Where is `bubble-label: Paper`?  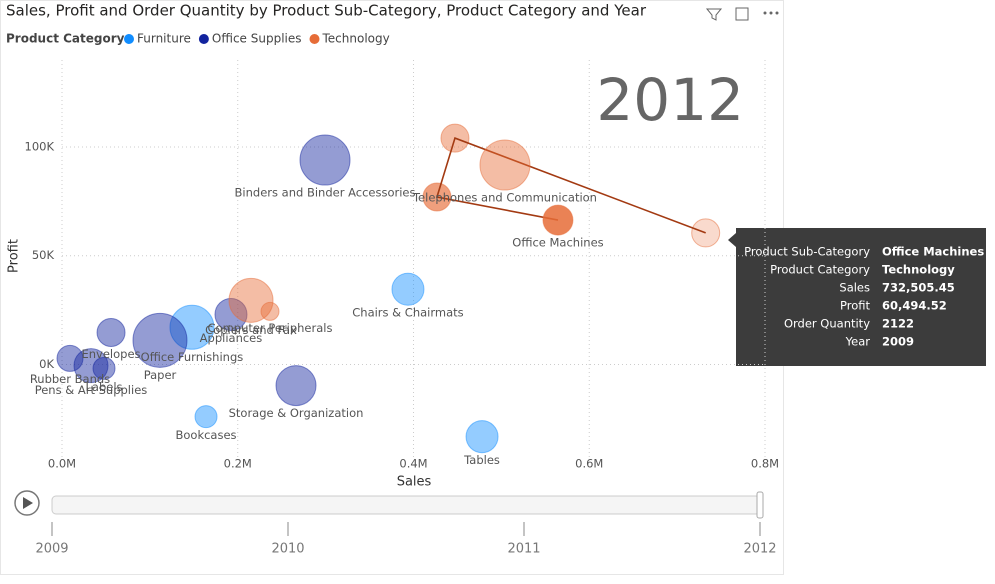 bubble-label: Paper is located at coordinates (160, 375).